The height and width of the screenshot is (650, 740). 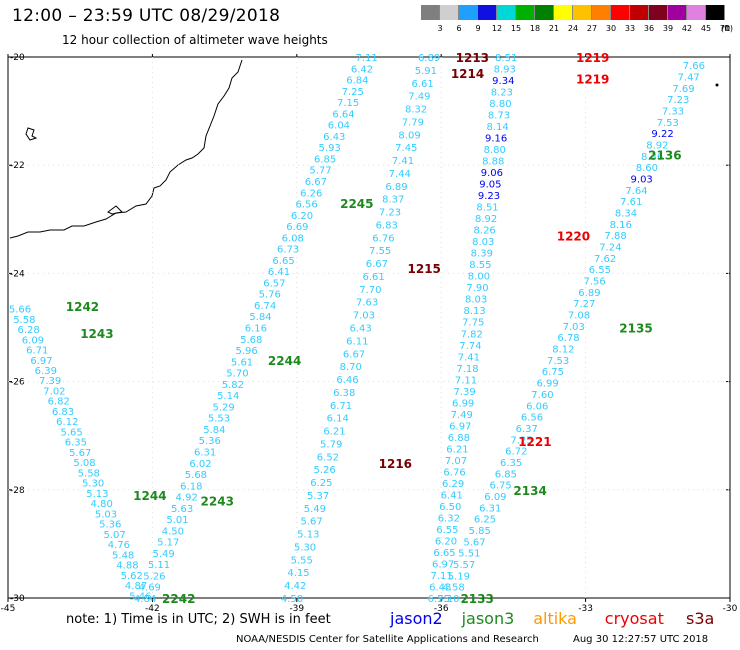 I want to click on swh-value: 6.67, so click(x=377, y=264).